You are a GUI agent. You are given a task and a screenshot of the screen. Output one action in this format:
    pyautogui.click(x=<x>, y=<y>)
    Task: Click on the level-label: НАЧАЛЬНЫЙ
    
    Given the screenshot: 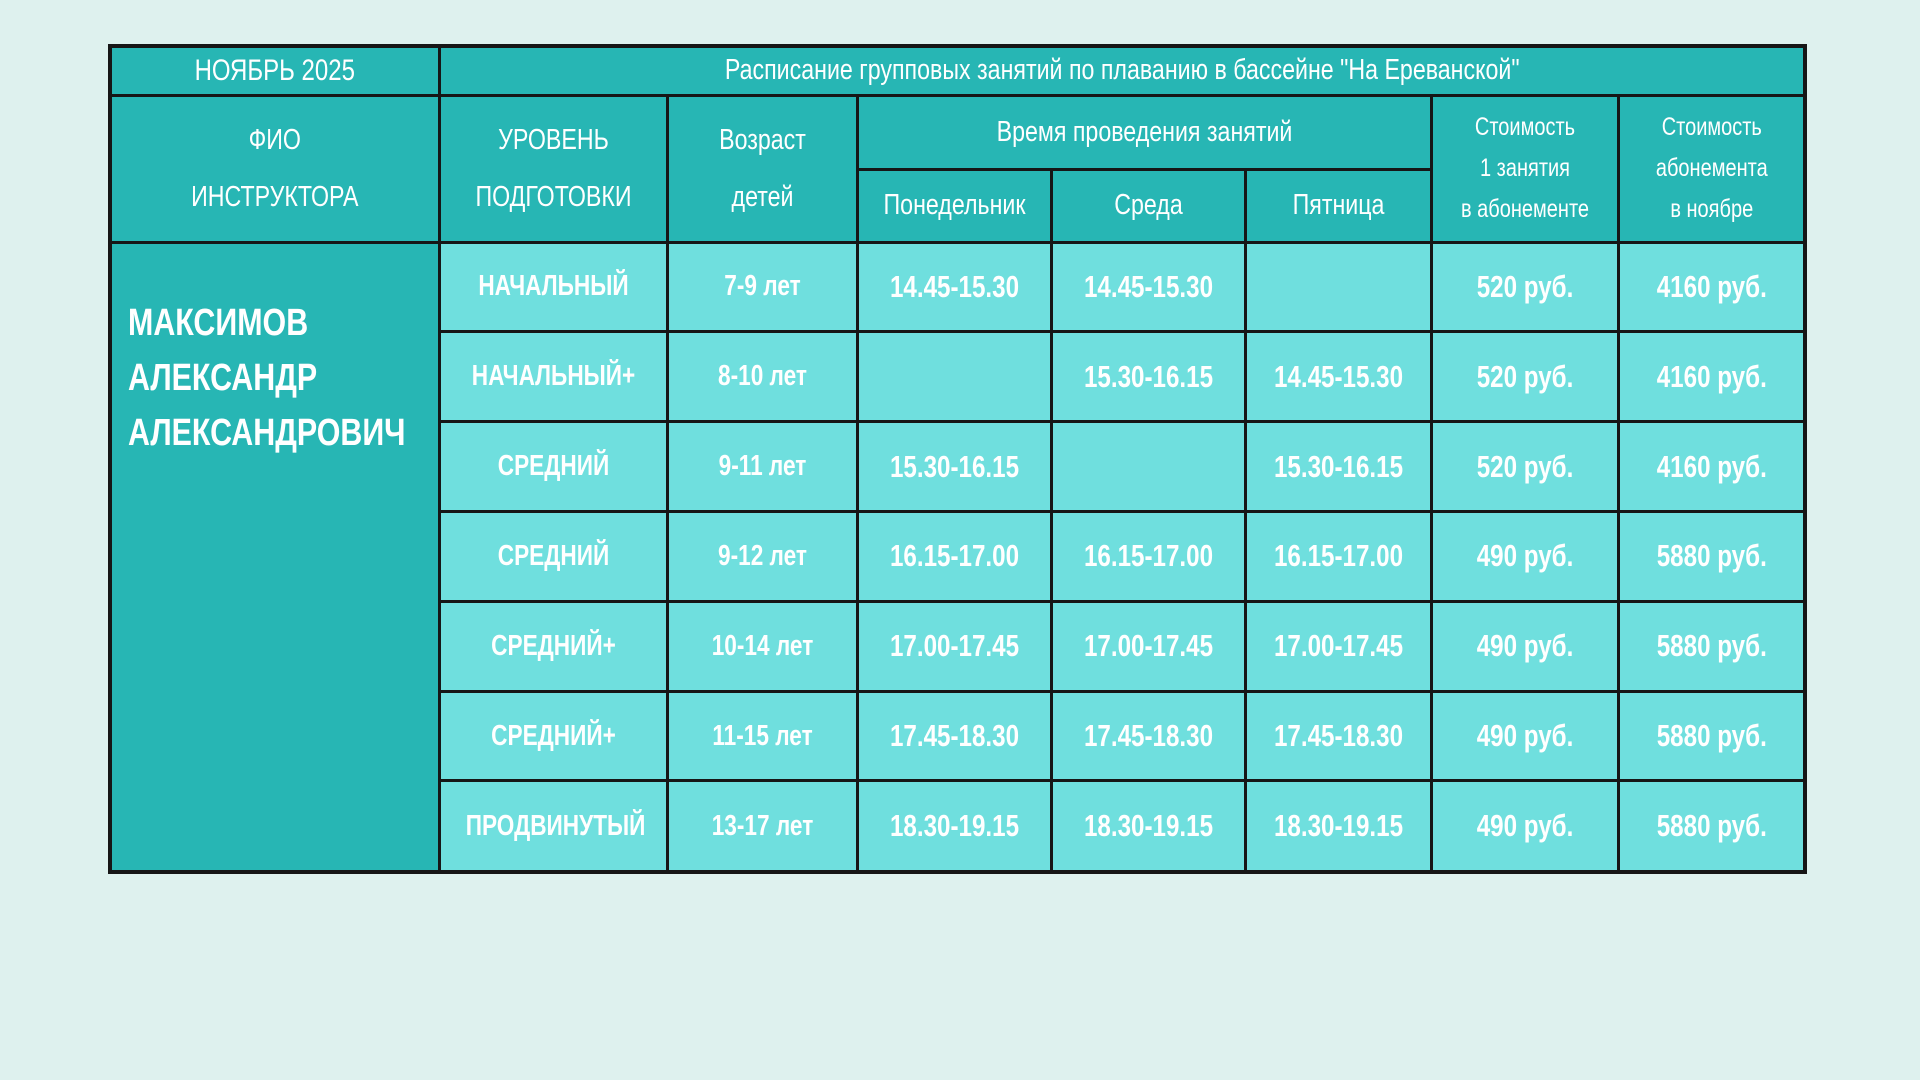 What is the action you would take?
    pyautogui.click(x=553, y=286)
    